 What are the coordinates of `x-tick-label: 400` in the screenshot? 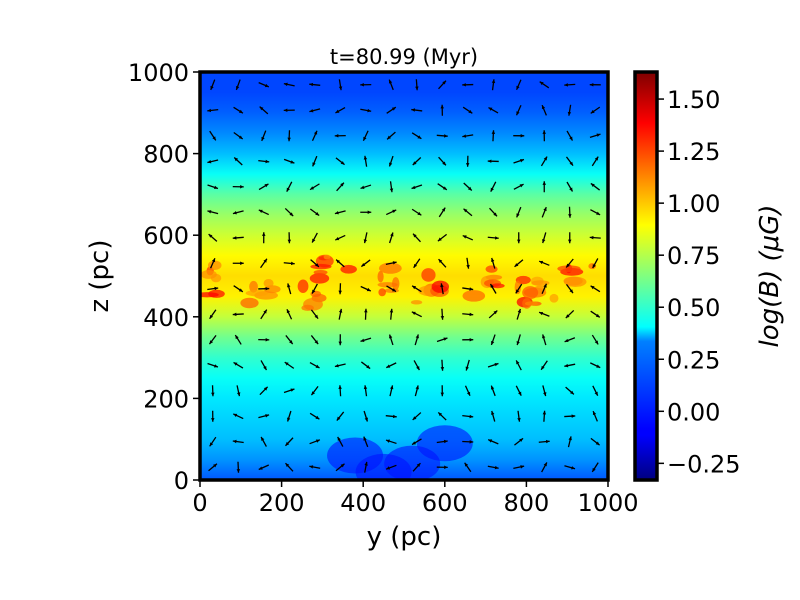 It's located at (363, 503).